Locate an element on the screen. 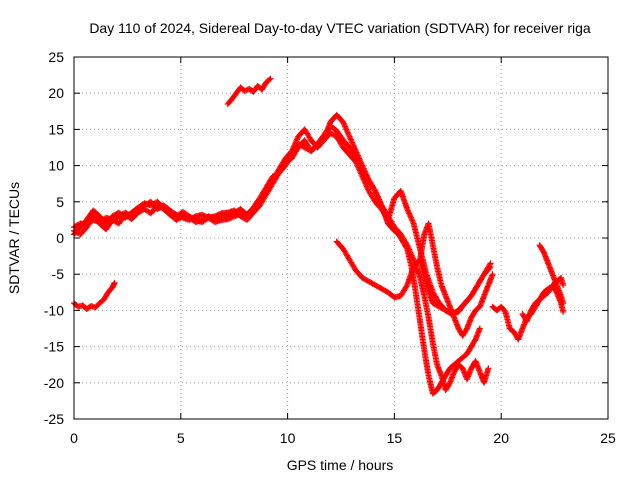 The width and height of the screenshot is (640, 480). x-tick-label: 5 is located at coordinates (181, 438).